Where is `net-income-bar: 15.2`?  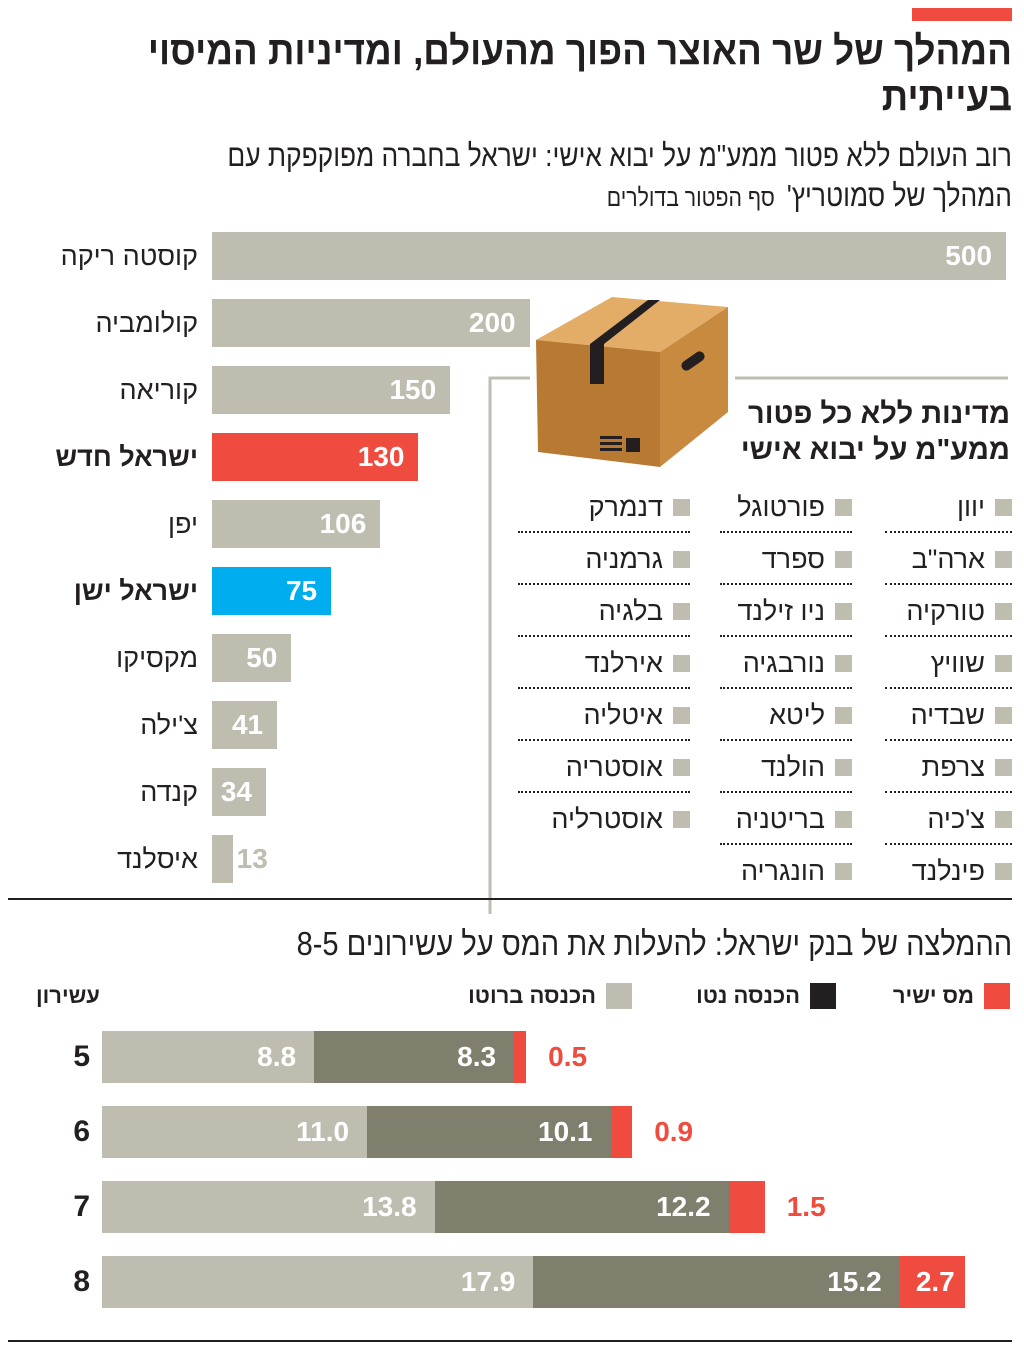
net-income-bar: 15.2 is located at coordinates (716, 1282).